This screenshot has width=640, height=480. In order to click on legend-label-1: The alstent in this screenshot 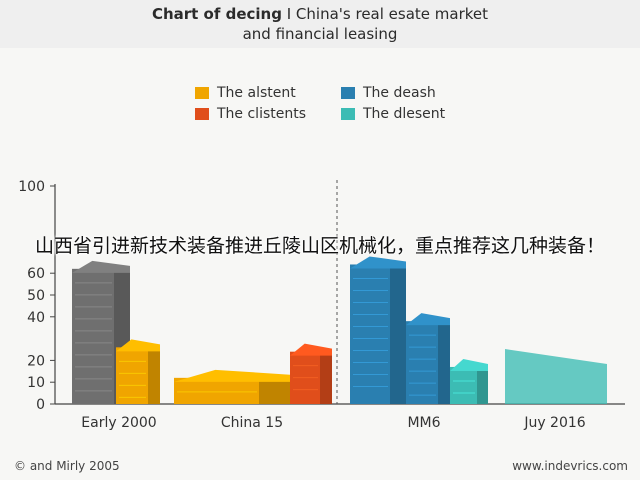, I will do `click(256, 93)`.